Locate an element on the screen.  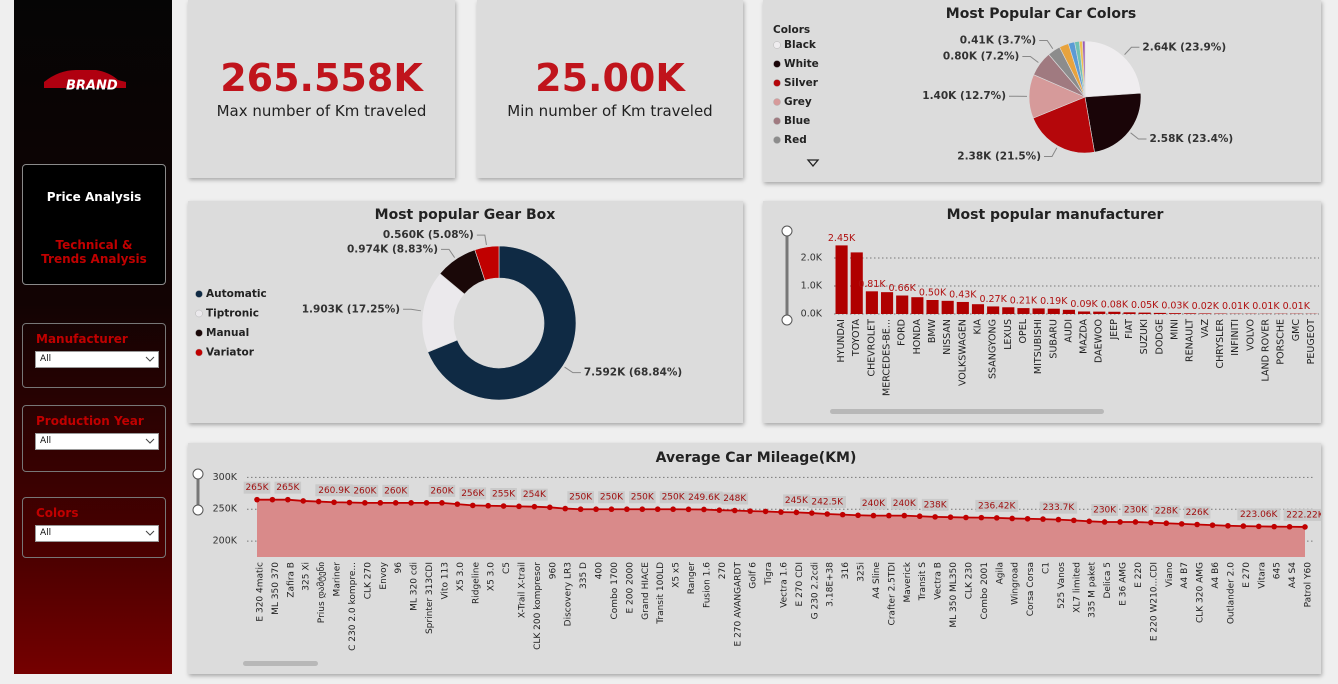
data-label: 249.6K is located at coordinates (704, 498).